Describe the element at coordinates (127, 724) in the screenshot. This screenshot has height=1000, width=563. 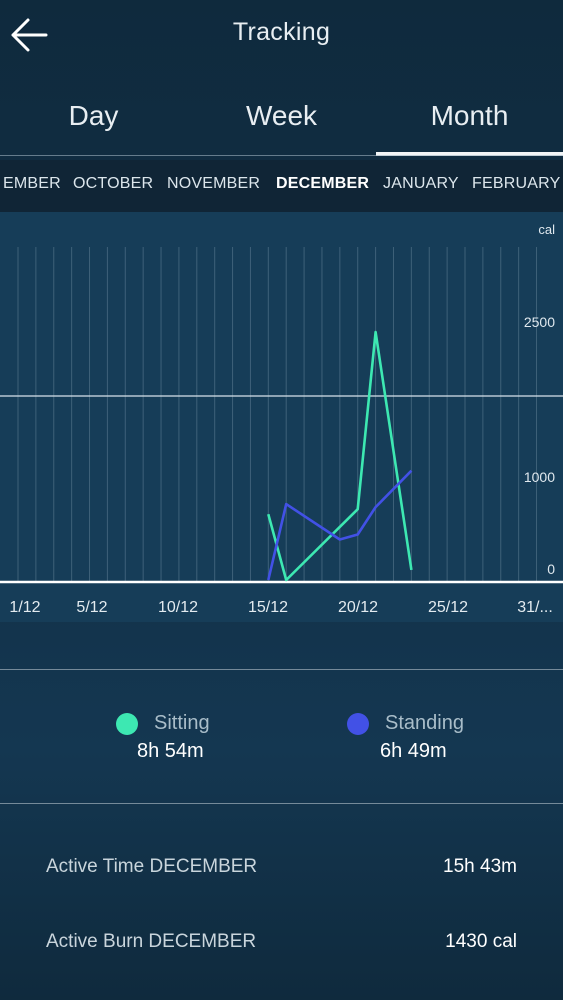
I see `sitting-dot-icon` at that location.